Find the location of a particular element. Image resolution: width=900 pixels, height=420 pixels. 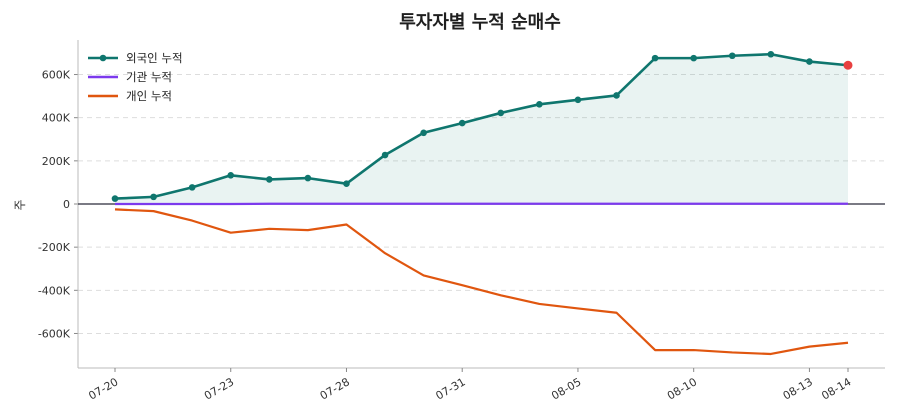

y-tick-labels: -600K -400K -200K 0 200K 400K 600K is located at coordinates (54, 205).